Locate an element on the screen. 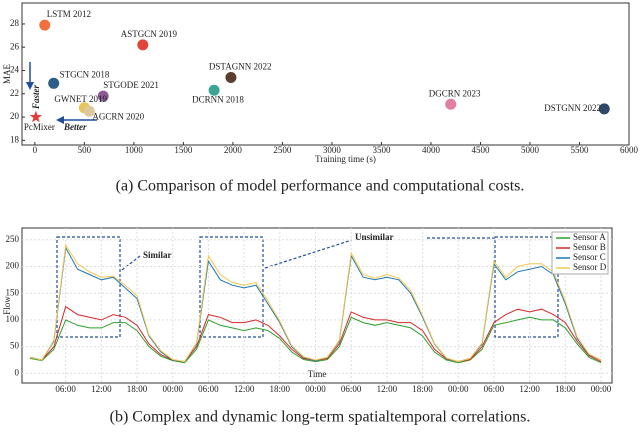  y-tick-label: 100 is located at coordinates (13, 319).